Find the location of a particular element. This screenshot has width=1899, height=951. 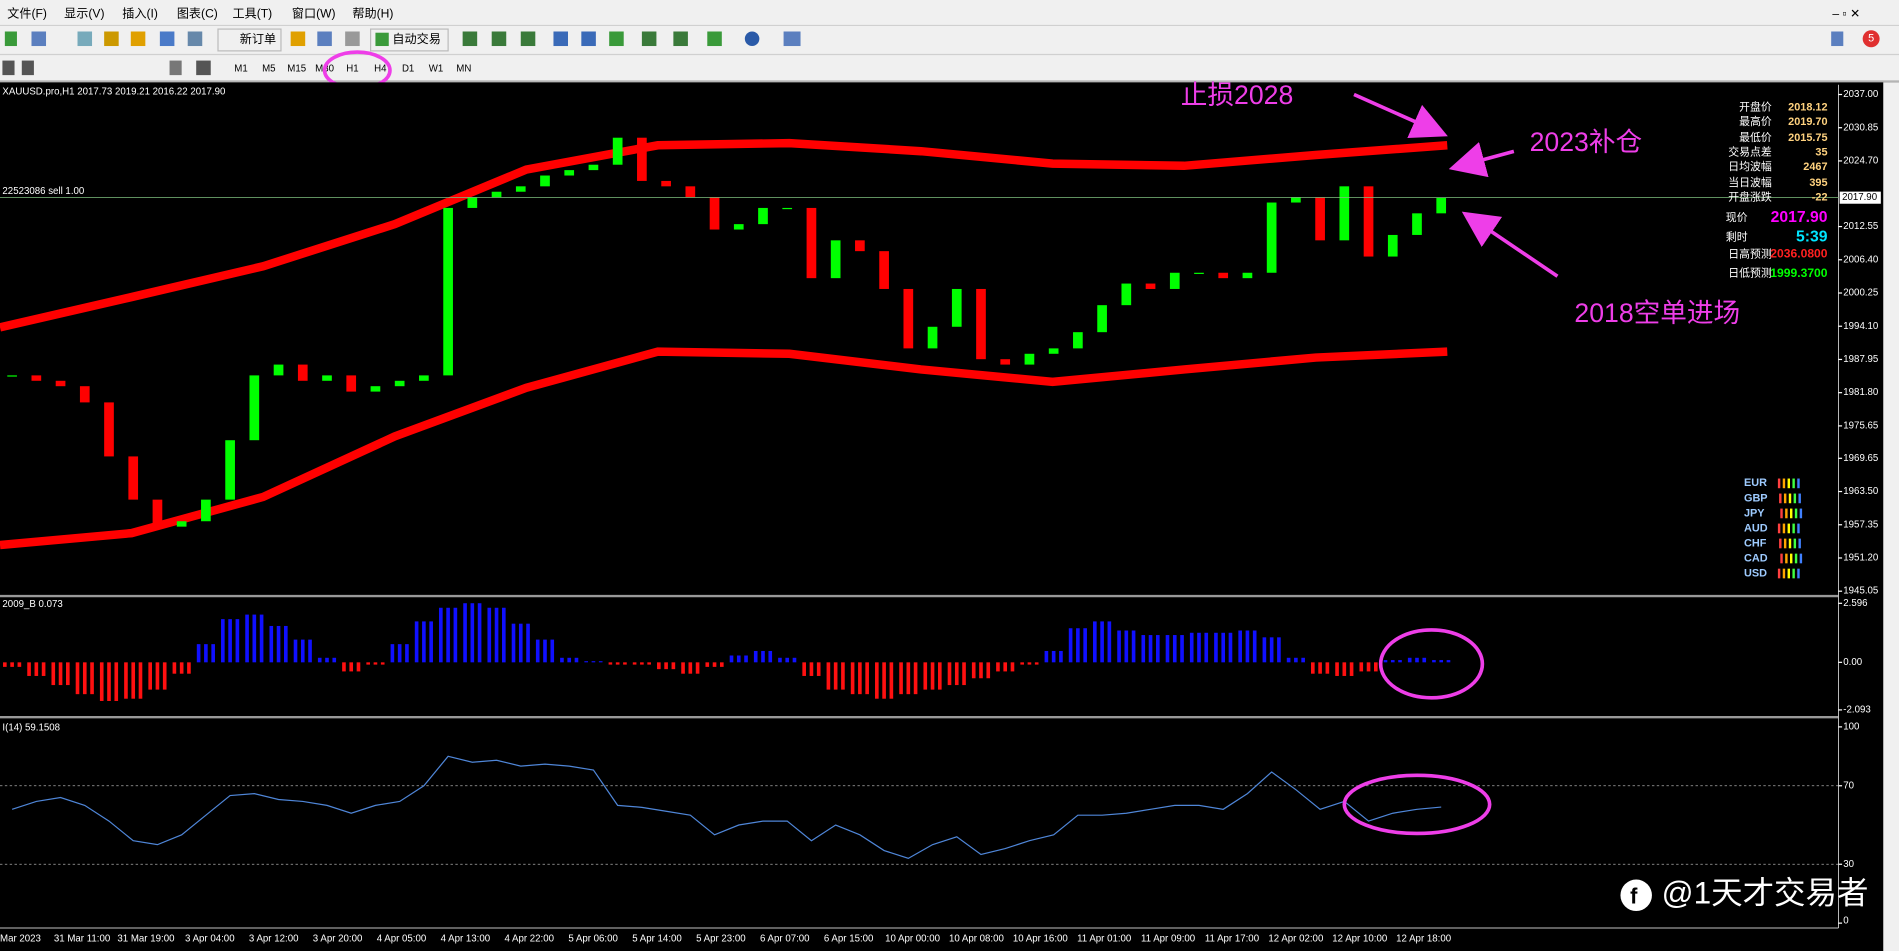

info-label: 最低价 is located at coordinates (1755, 137).